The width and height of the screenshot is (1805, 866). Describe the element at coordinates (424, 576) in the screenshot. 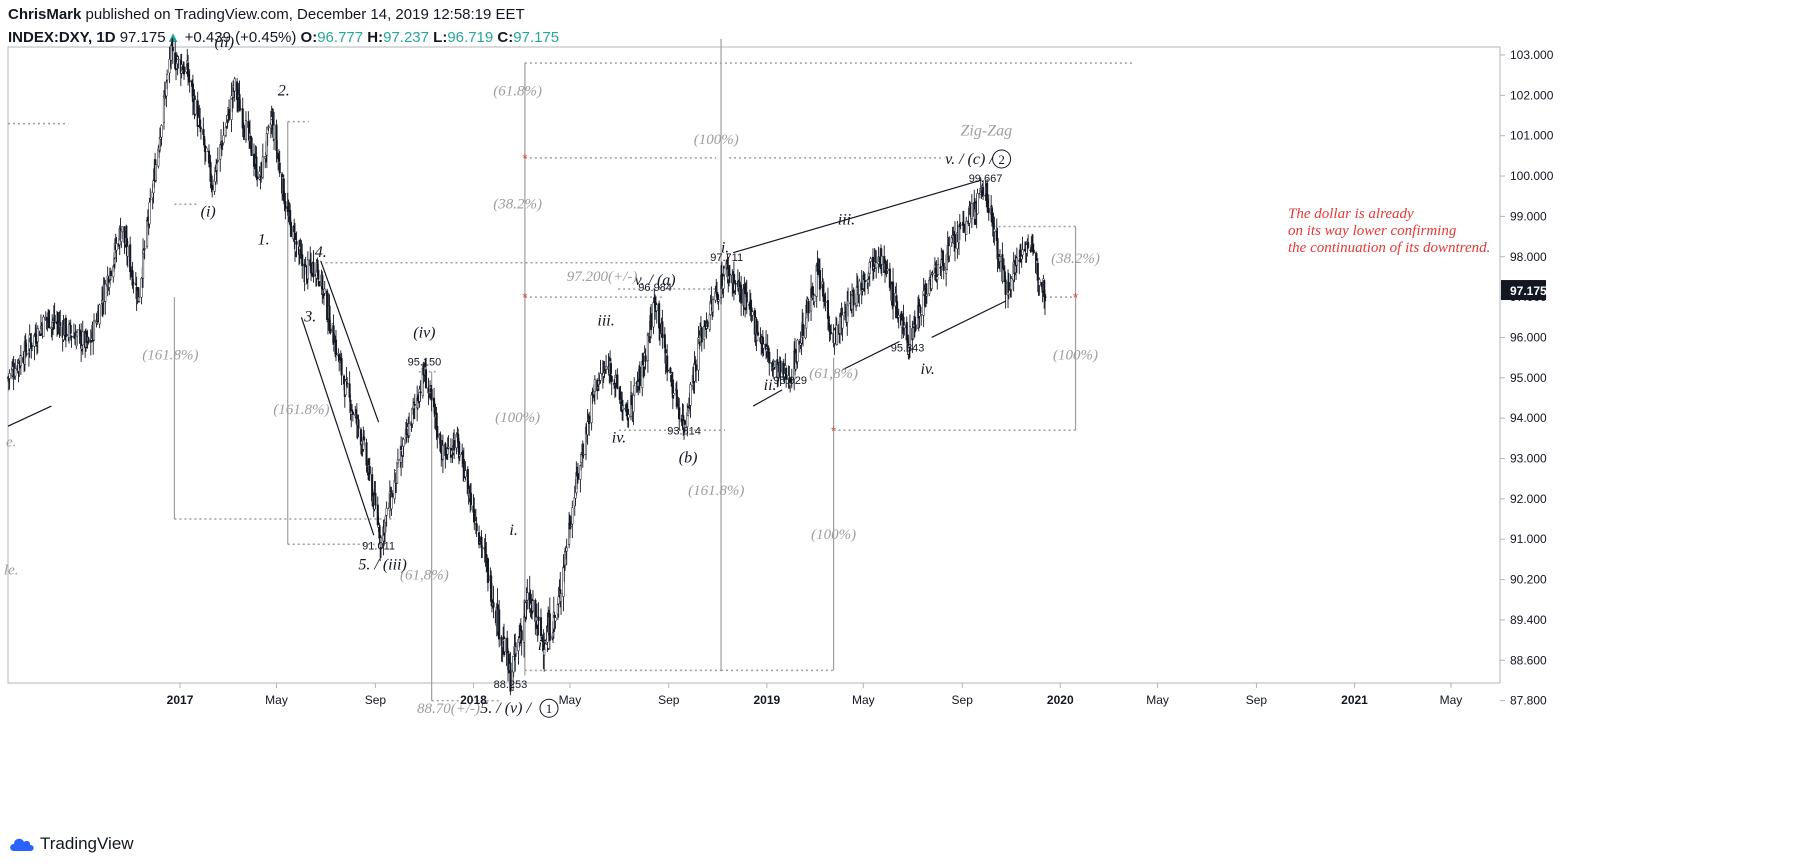

I see `fib-label: (61,8%)` at that location.